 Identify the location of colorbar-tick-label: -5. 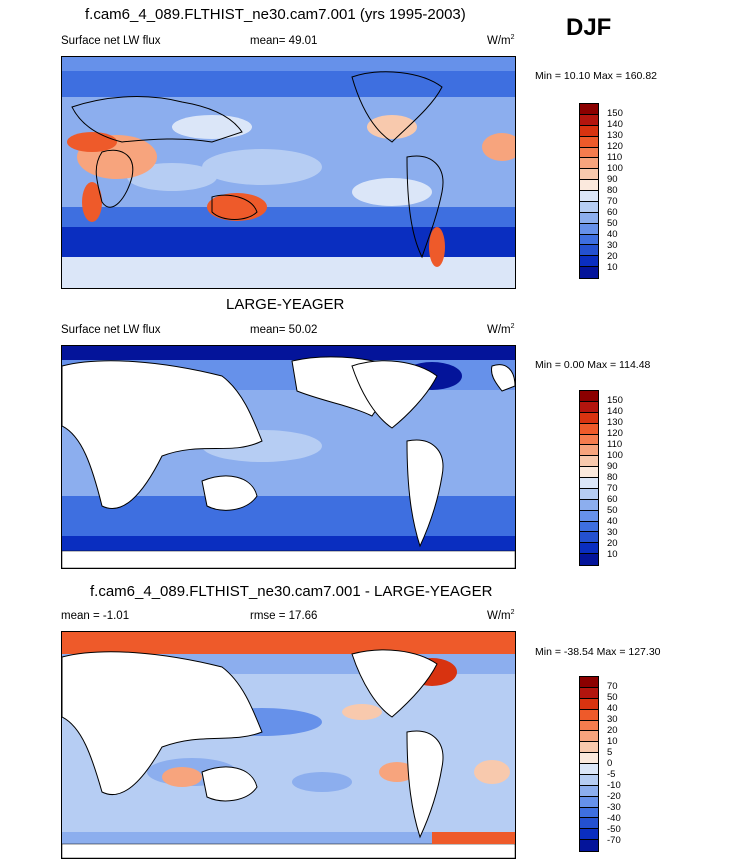
(611, 774).